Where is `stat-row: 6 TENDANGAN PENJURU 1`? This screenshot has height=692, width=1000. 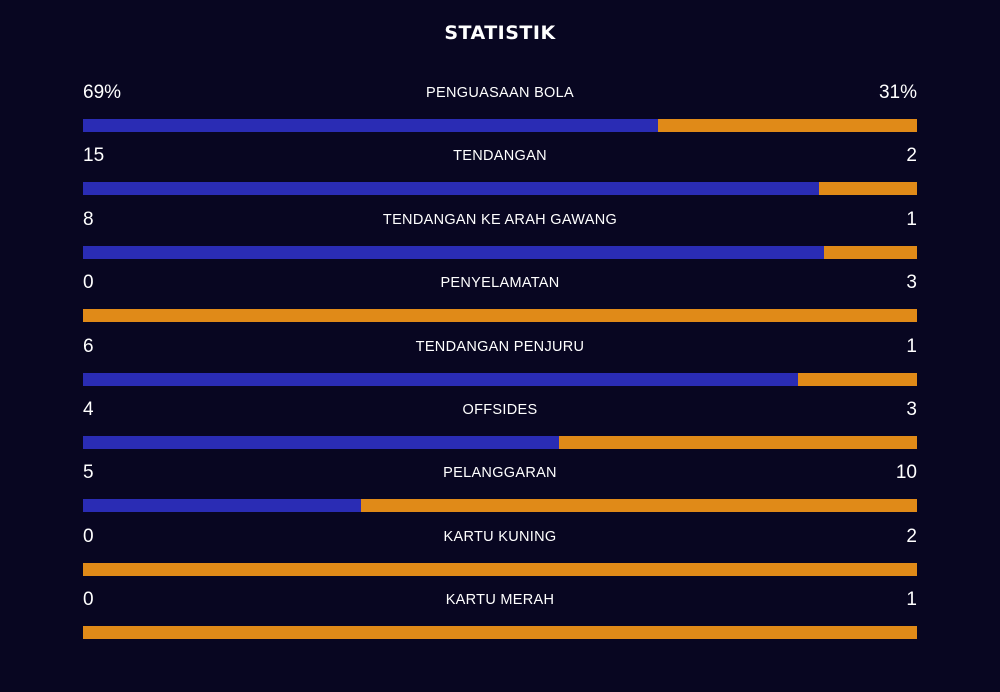
stat-row: 6 TENDANGAN PENJURU 1 is located at coordinates (500, 365).